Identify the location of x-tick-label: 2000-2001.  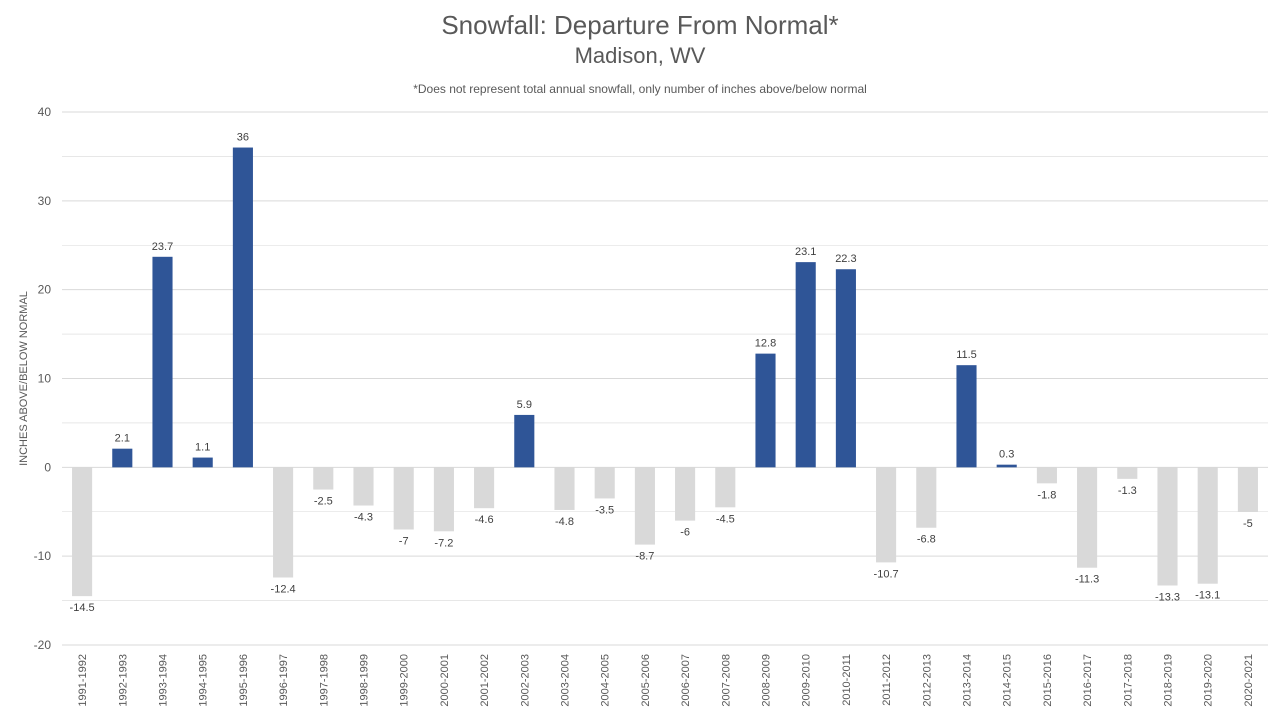
(445, 680).